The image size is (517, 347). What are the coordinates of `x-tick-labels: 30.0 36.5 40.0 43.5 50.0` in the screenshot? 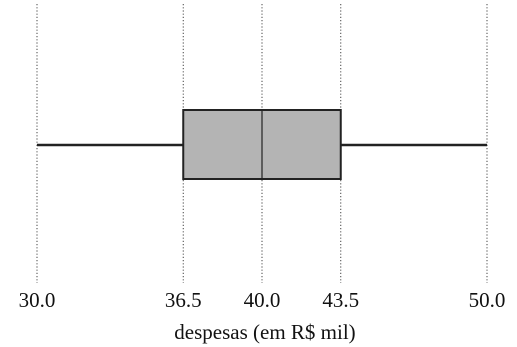 It's located at (262, 300).